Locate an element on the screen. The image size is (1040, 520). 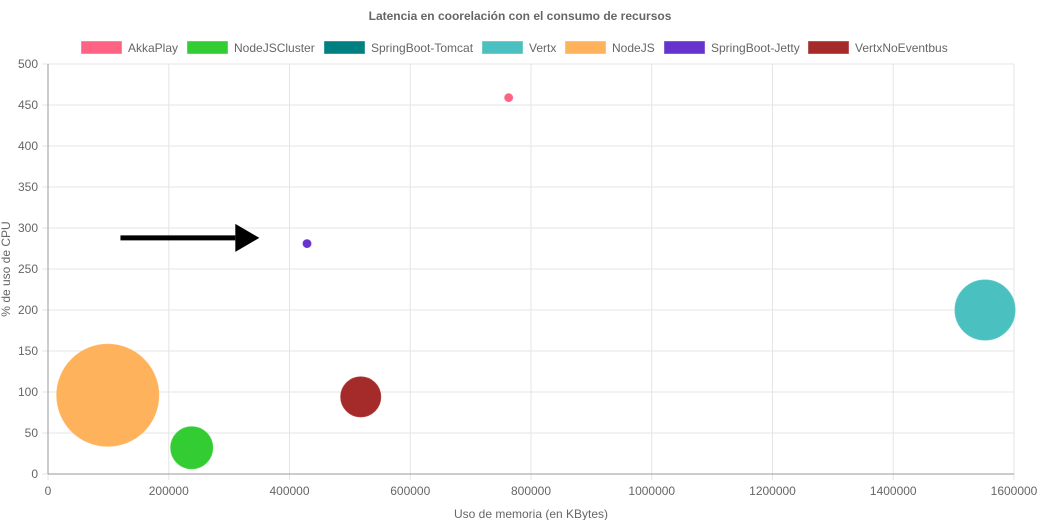
y-tick-label: 300 is located at coordinates (28, 228).